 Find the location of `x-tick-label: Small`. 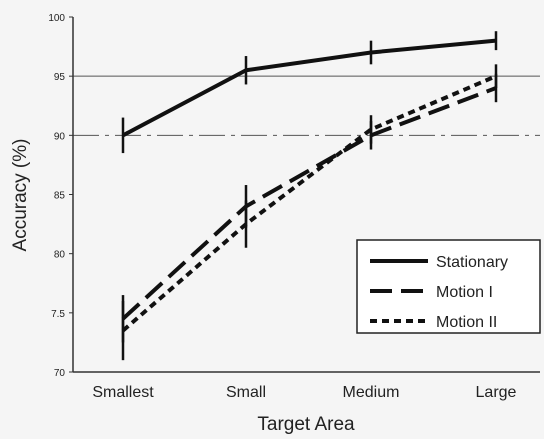

x-tick-label: Small is located at coordinates (246, 392).